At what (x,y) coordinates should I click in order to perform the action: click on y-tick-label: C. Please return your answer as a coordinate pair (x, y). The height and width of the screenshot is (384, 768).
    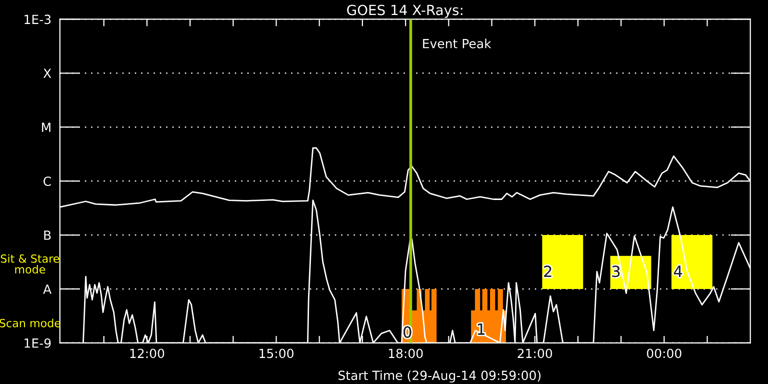
    Looking at the image, I should click on (47, 181).